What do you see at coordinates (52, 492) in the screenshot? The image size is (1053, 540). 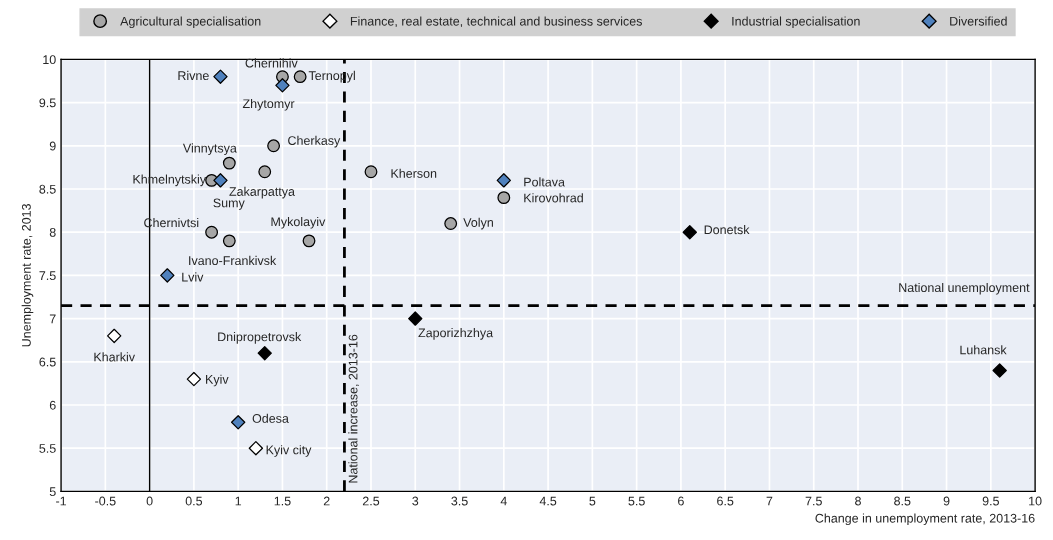 I see `y-tick-label: 5` at bounding box center [52, 492].